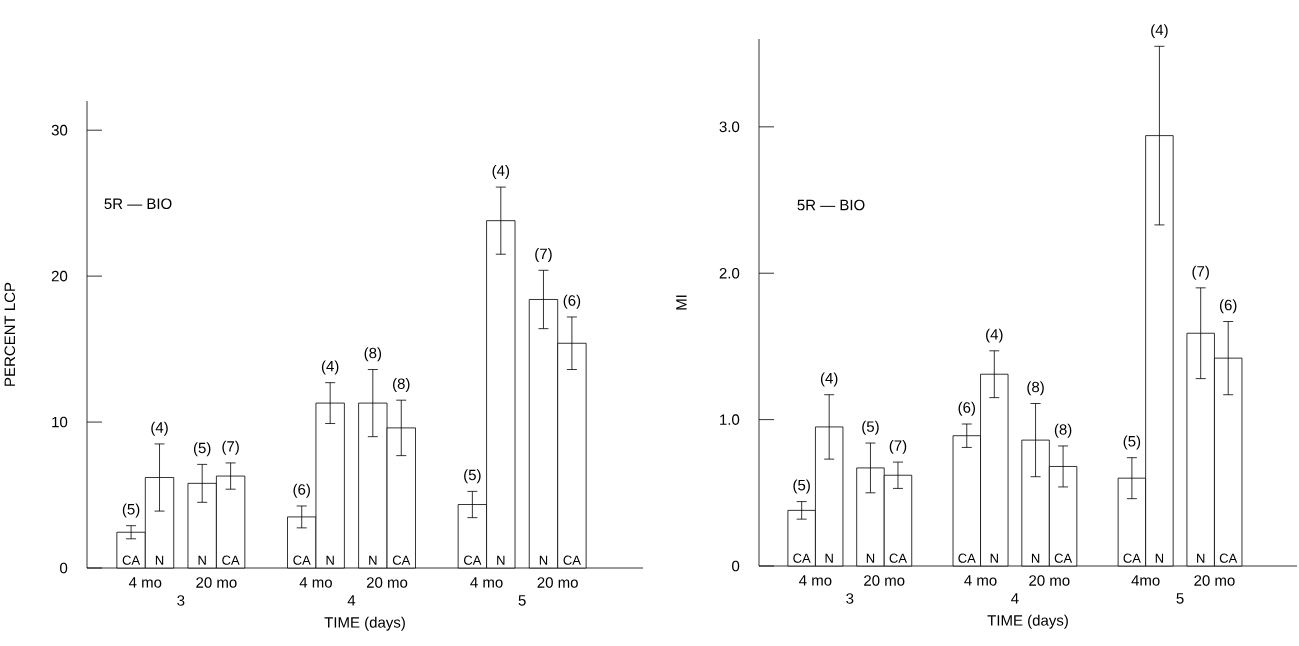 The image size is (1299, 646). I want to click on y-axis-title: PERCENT LCP, so click(10, 334).